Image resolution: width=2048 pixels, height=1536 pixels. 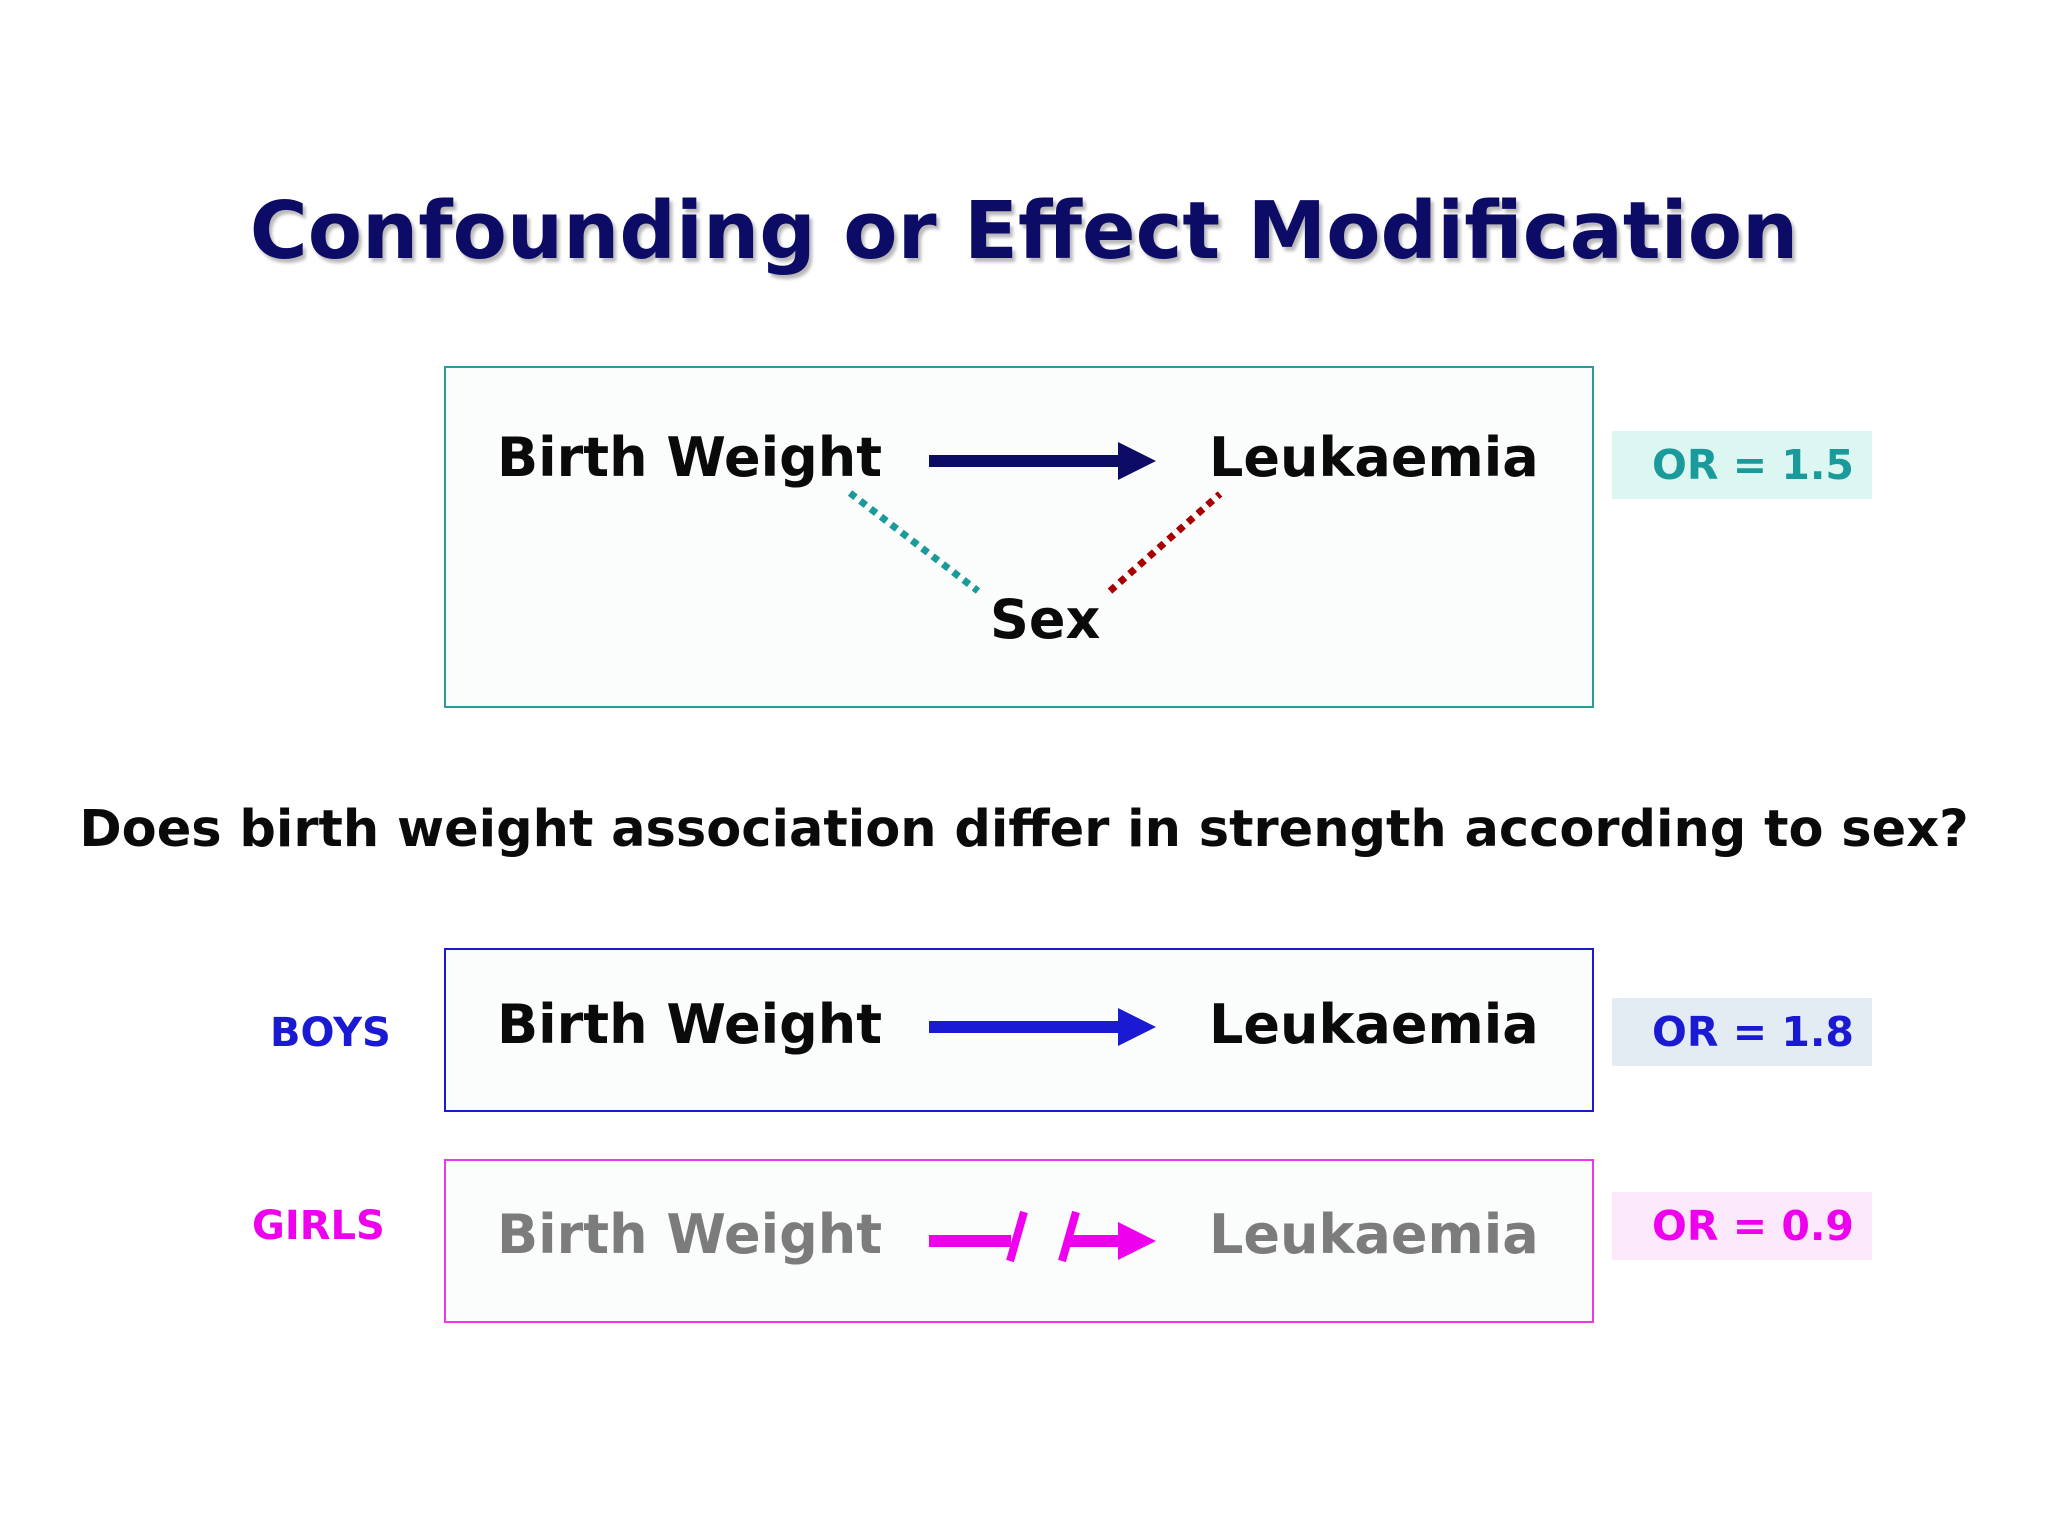 I want to click on confounder-outcome-link, so click(x=1165, y=542).